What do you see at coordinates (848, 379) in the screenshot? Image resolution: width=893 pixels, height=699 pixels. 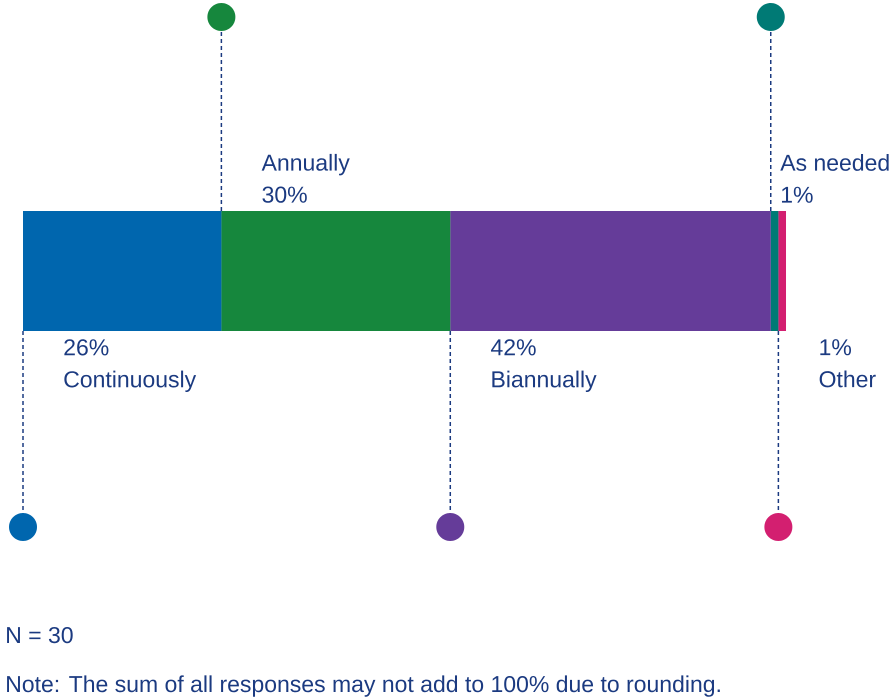 I see `text: Other` at bounding box center [848, 379].